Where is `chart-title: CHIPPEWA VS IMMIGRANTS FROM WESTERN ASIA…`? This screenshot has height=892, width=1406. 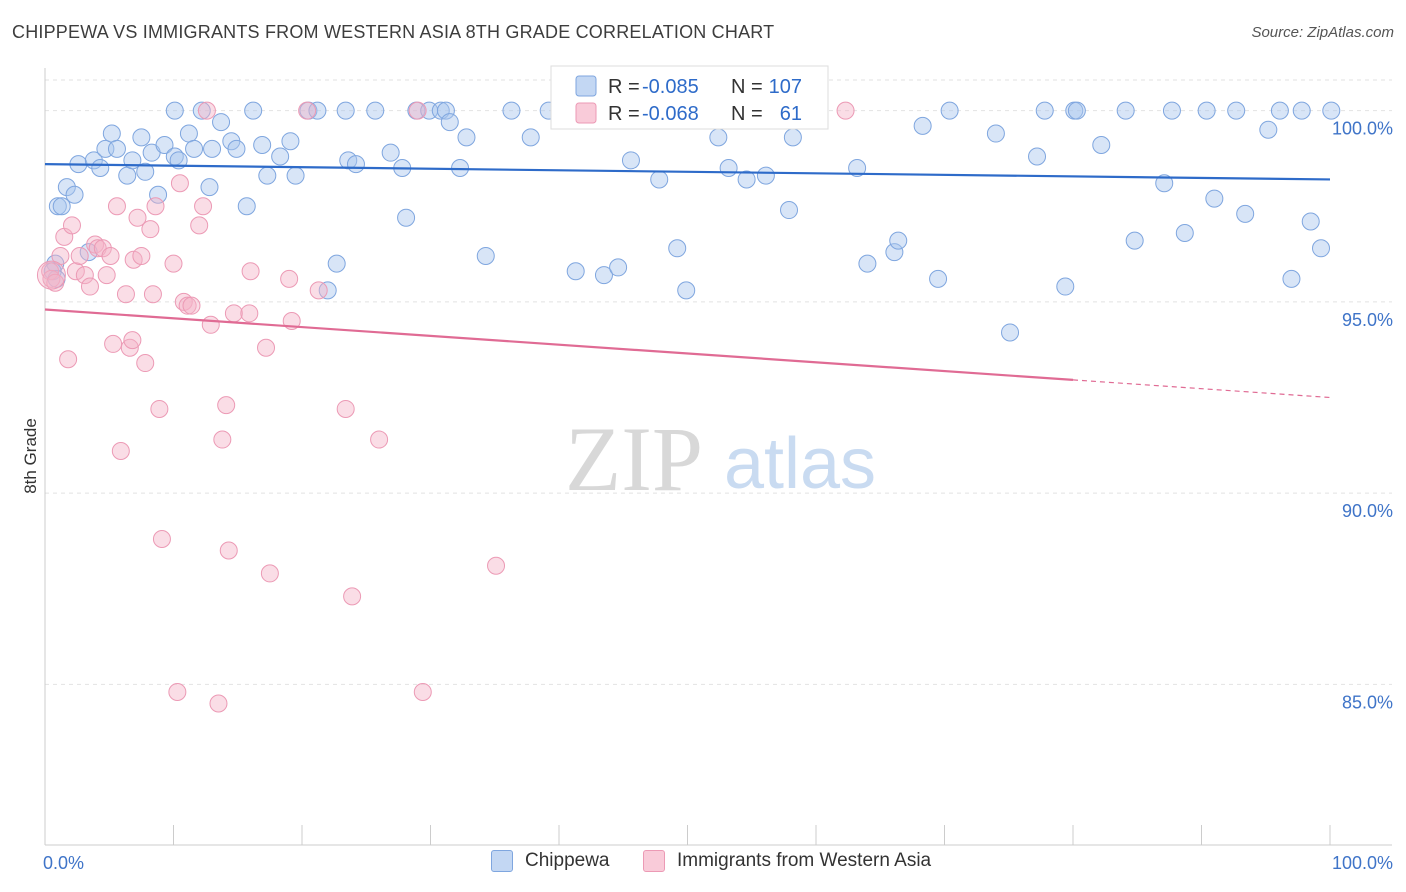
chart-title: CHIPPEWA VS IMMIGRANTS FROM WESTERN ASIA… is located at coordinates (393, 32).